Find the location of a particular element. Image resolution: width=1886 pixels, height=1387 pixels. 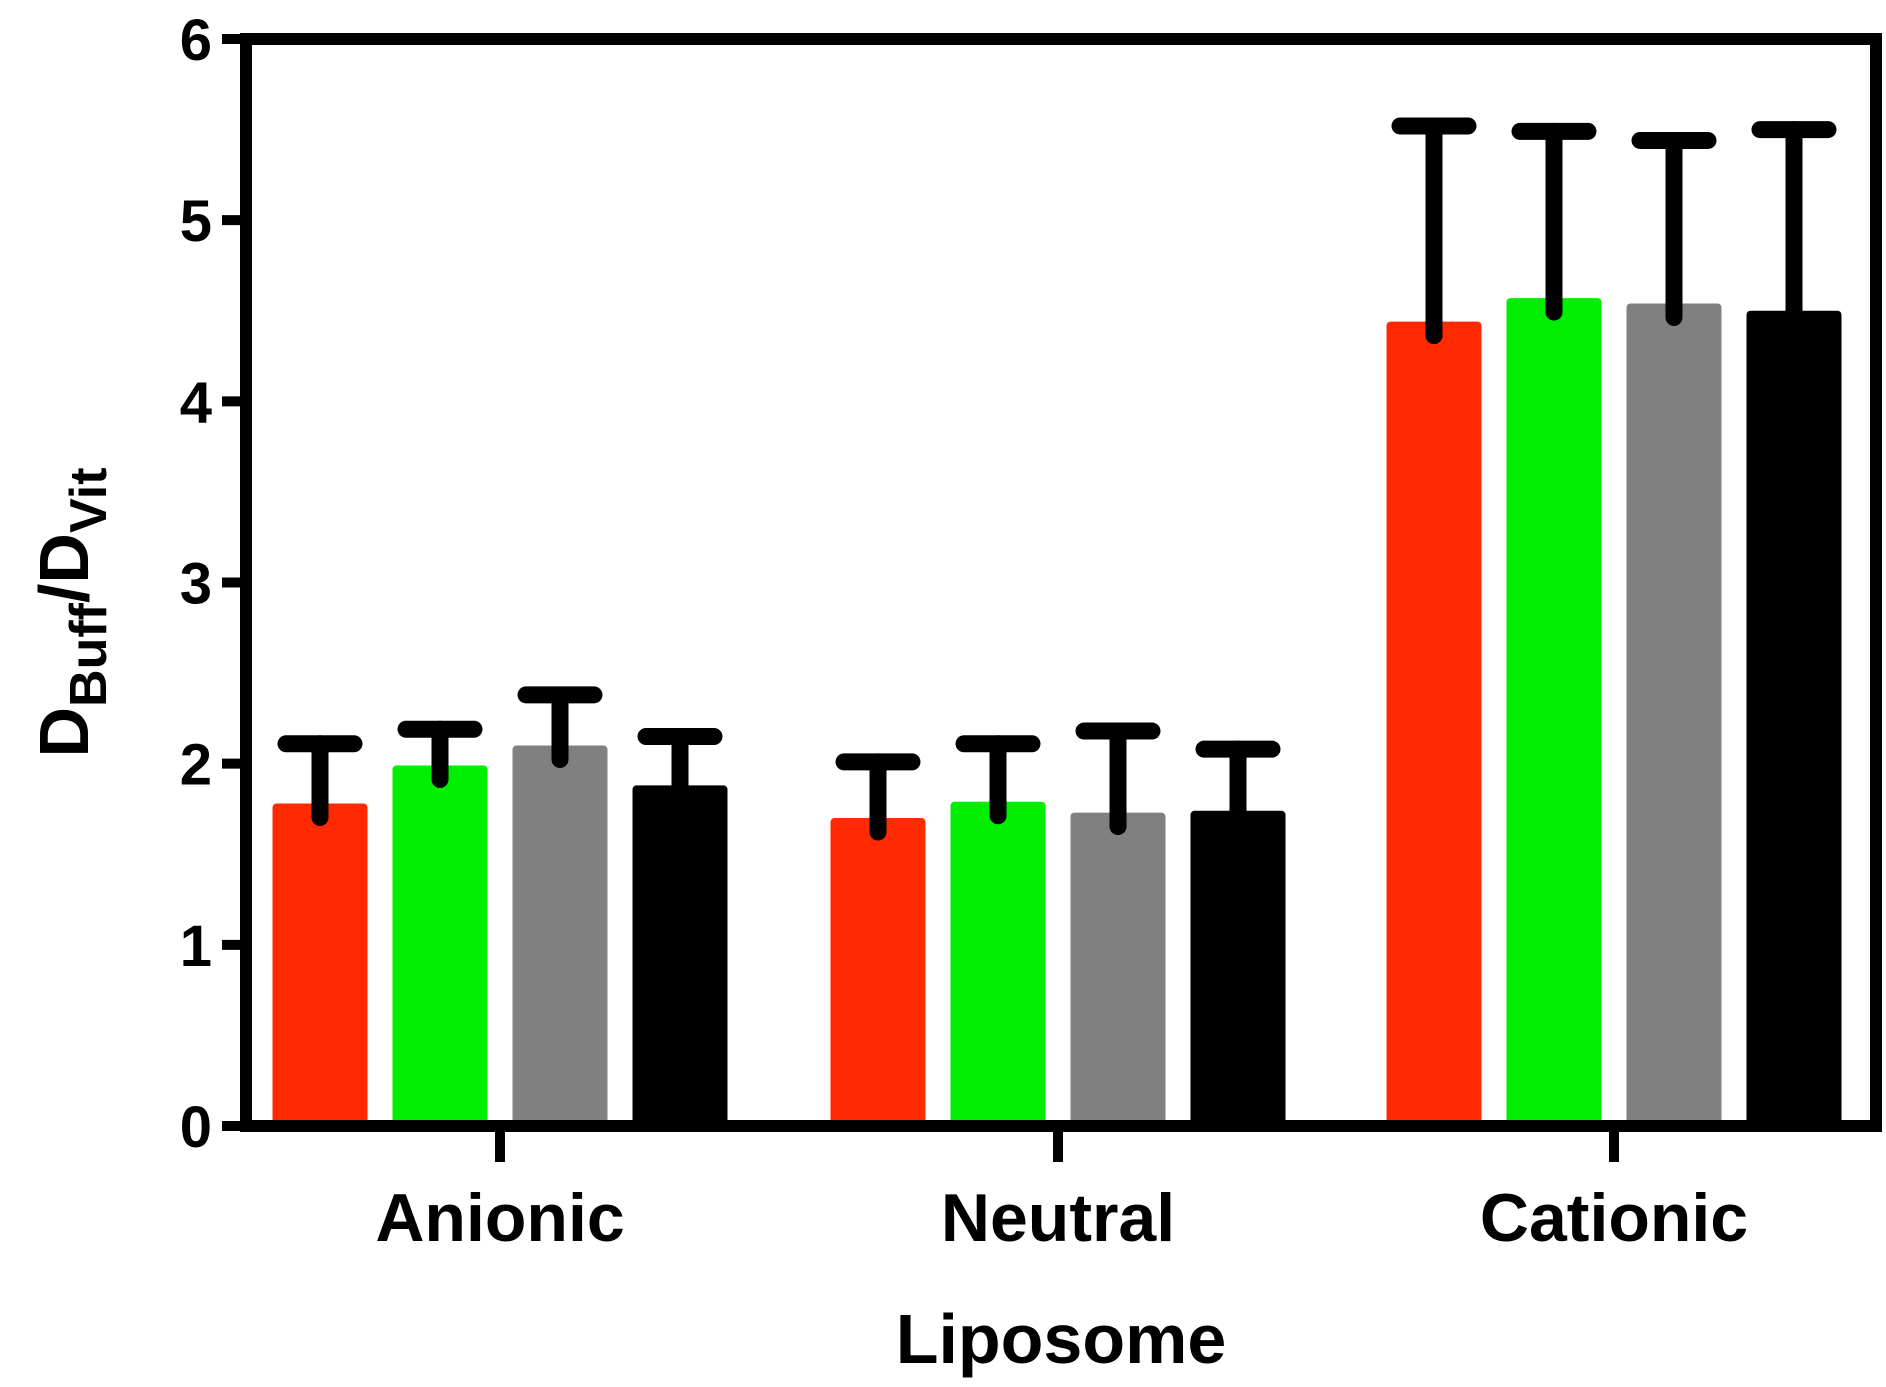

y-tick-label: 0 is located at coordinates (196, 1127).